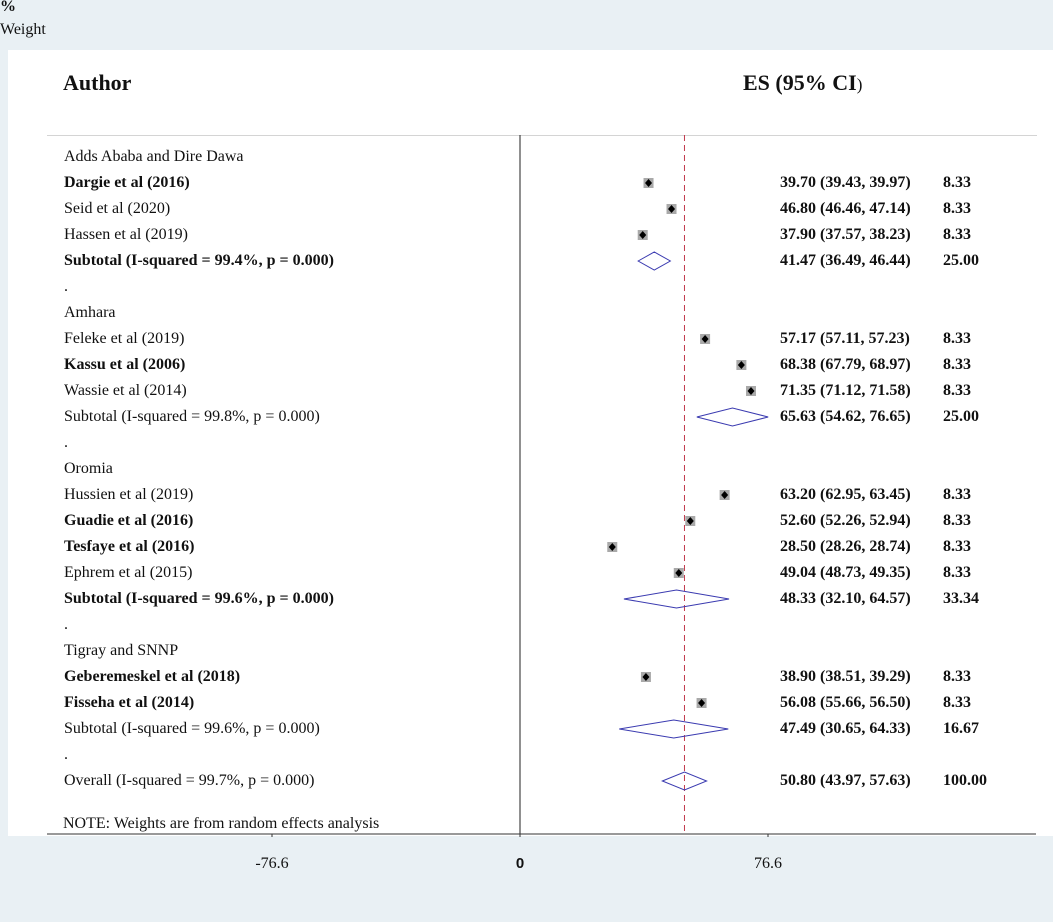 This screenshot has width=1053, height=922. I want to click on effect-size-ci: 71.35 (71.12, 71.58), so click(845, 390).